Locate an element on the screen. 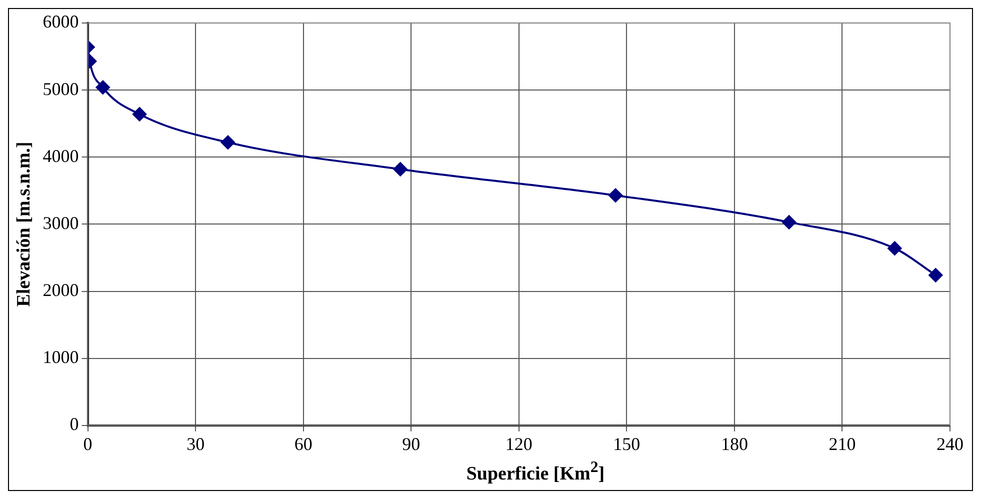 This screenshot has width=981, height=499. y-tick-label: 4000 is located at coordinates (60, 156).